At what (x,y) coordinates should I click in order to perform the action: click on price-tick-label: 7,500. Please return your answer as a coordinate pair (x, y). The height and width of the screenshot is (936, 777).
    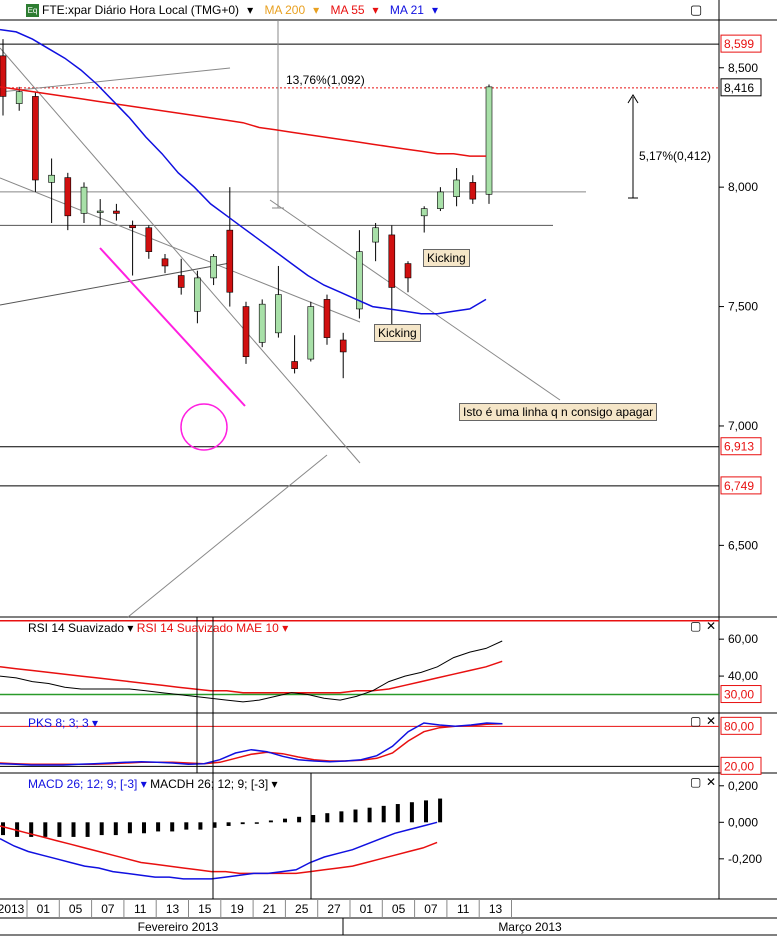
    Looking at the image, I should click on (743, 307).